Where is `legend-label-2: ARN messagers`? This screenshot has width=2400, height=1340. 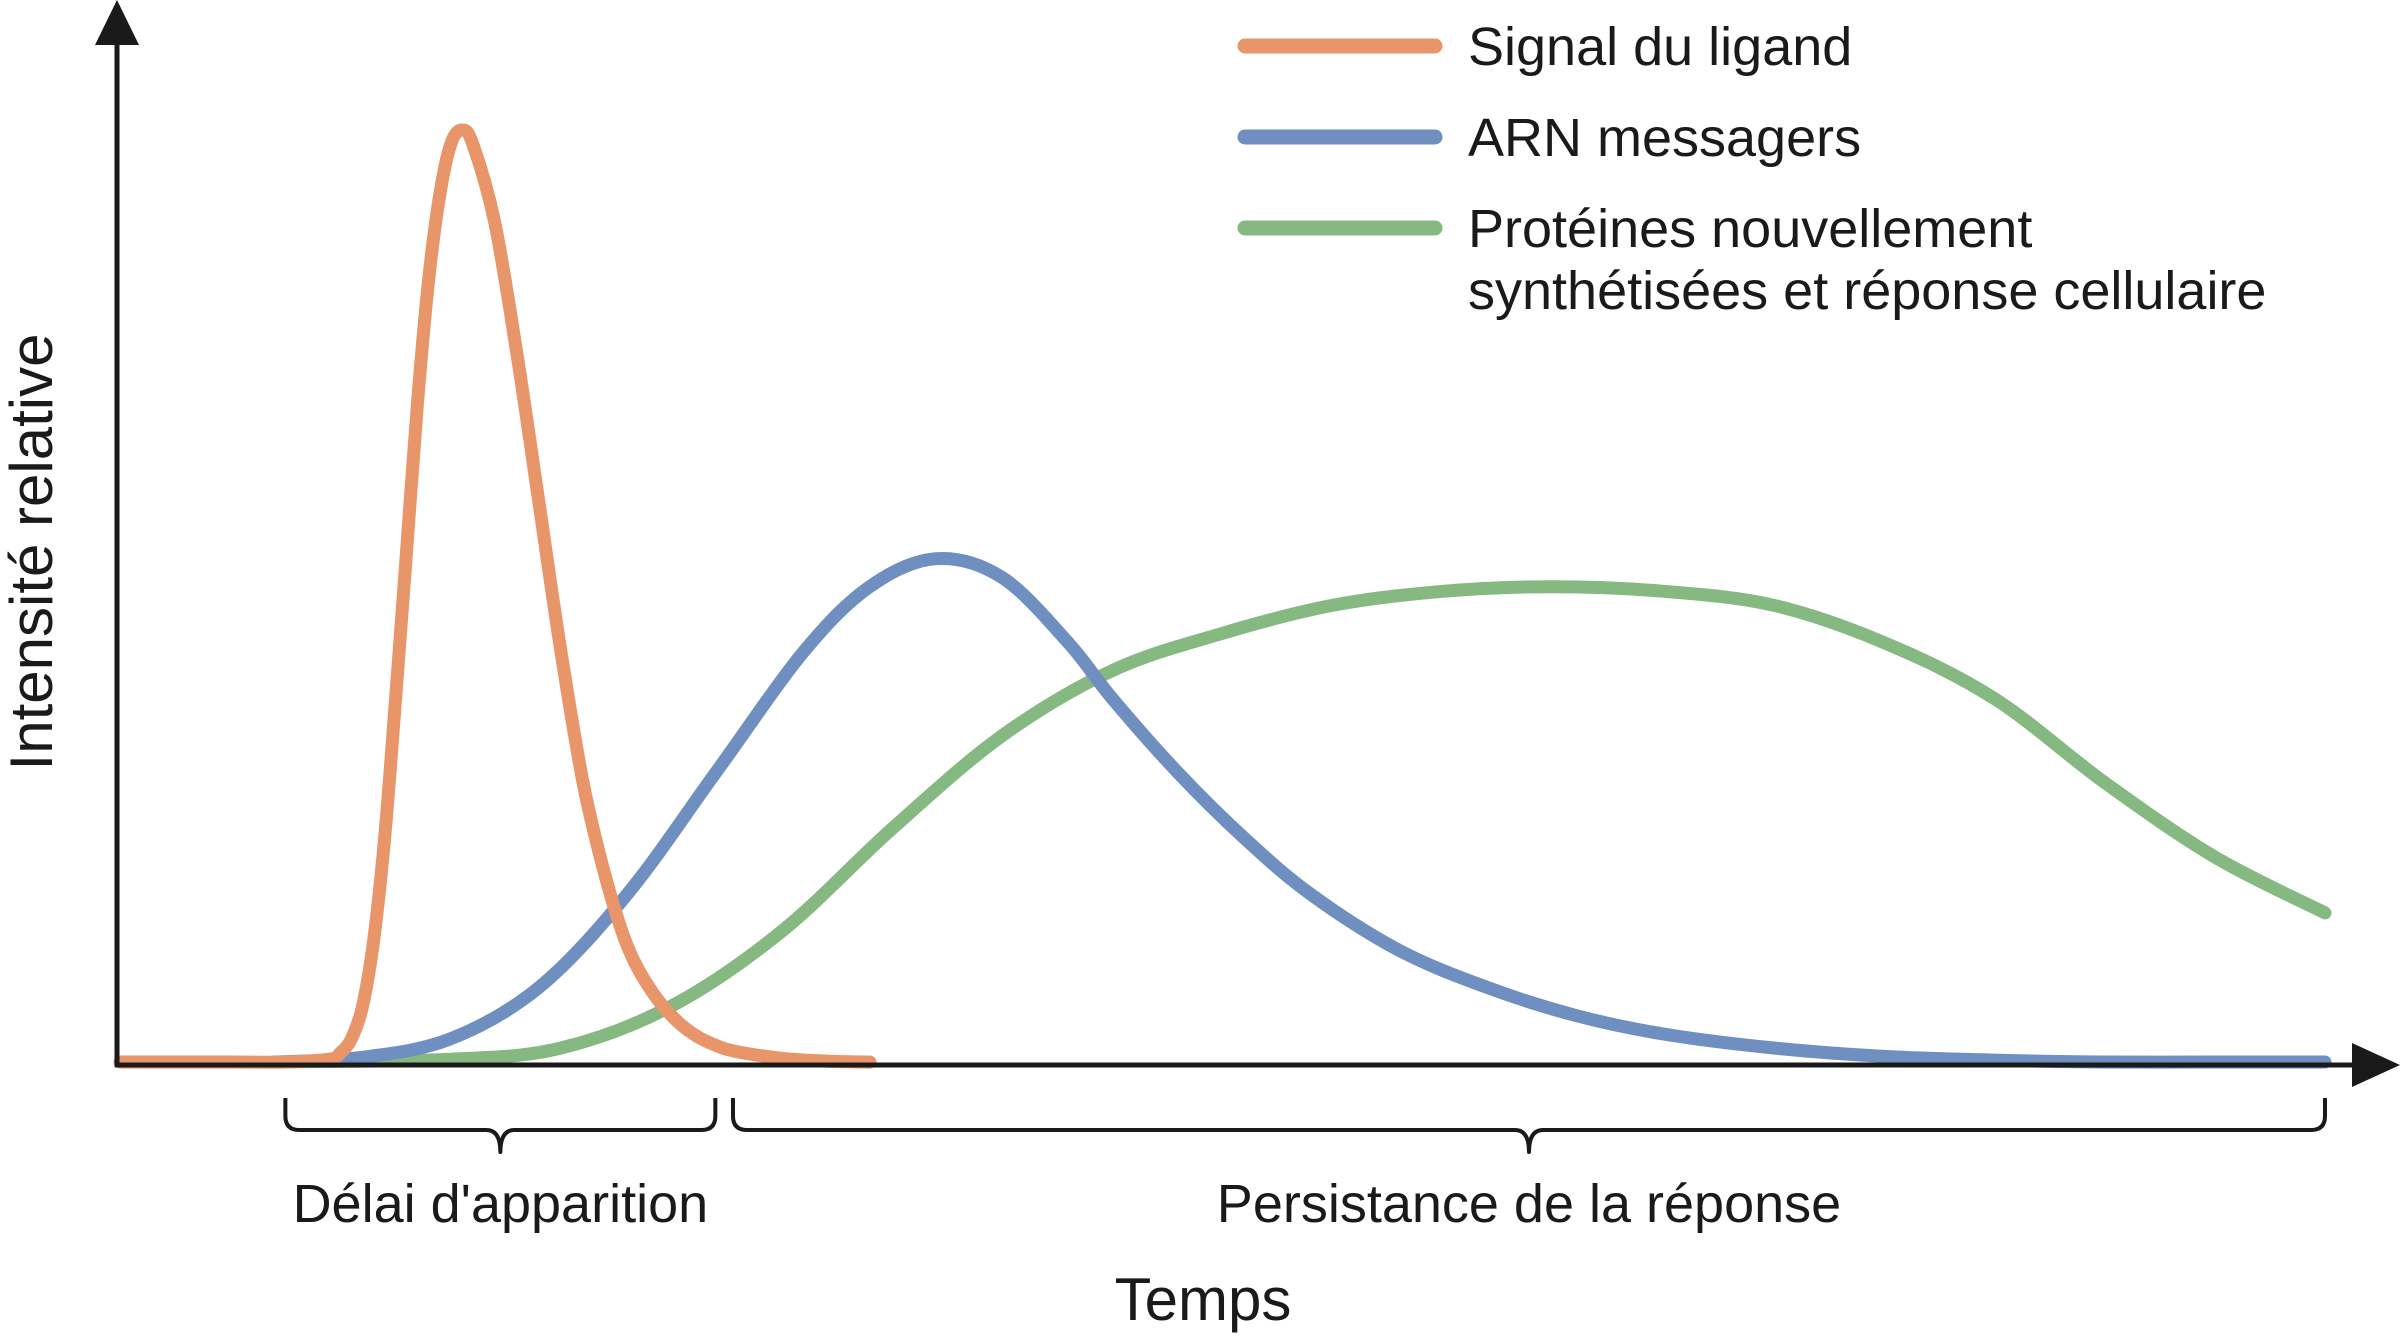
legend-label-2: ARN messagers is located at coordinates (1664, 138).